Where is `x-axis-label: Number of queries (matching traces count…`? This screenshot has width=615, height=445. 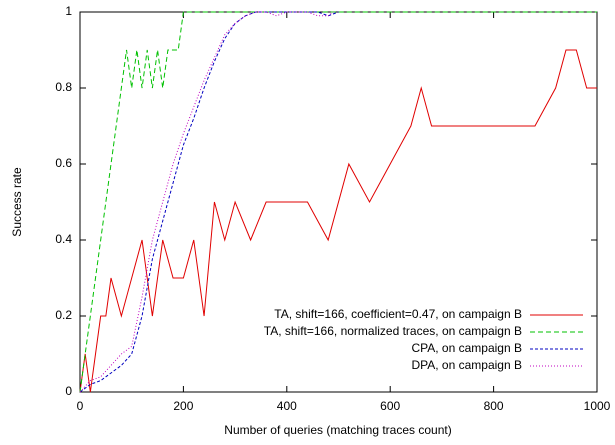
x-axis-label: Number of queries (matching traces count… is located at coordinates (337, 430).